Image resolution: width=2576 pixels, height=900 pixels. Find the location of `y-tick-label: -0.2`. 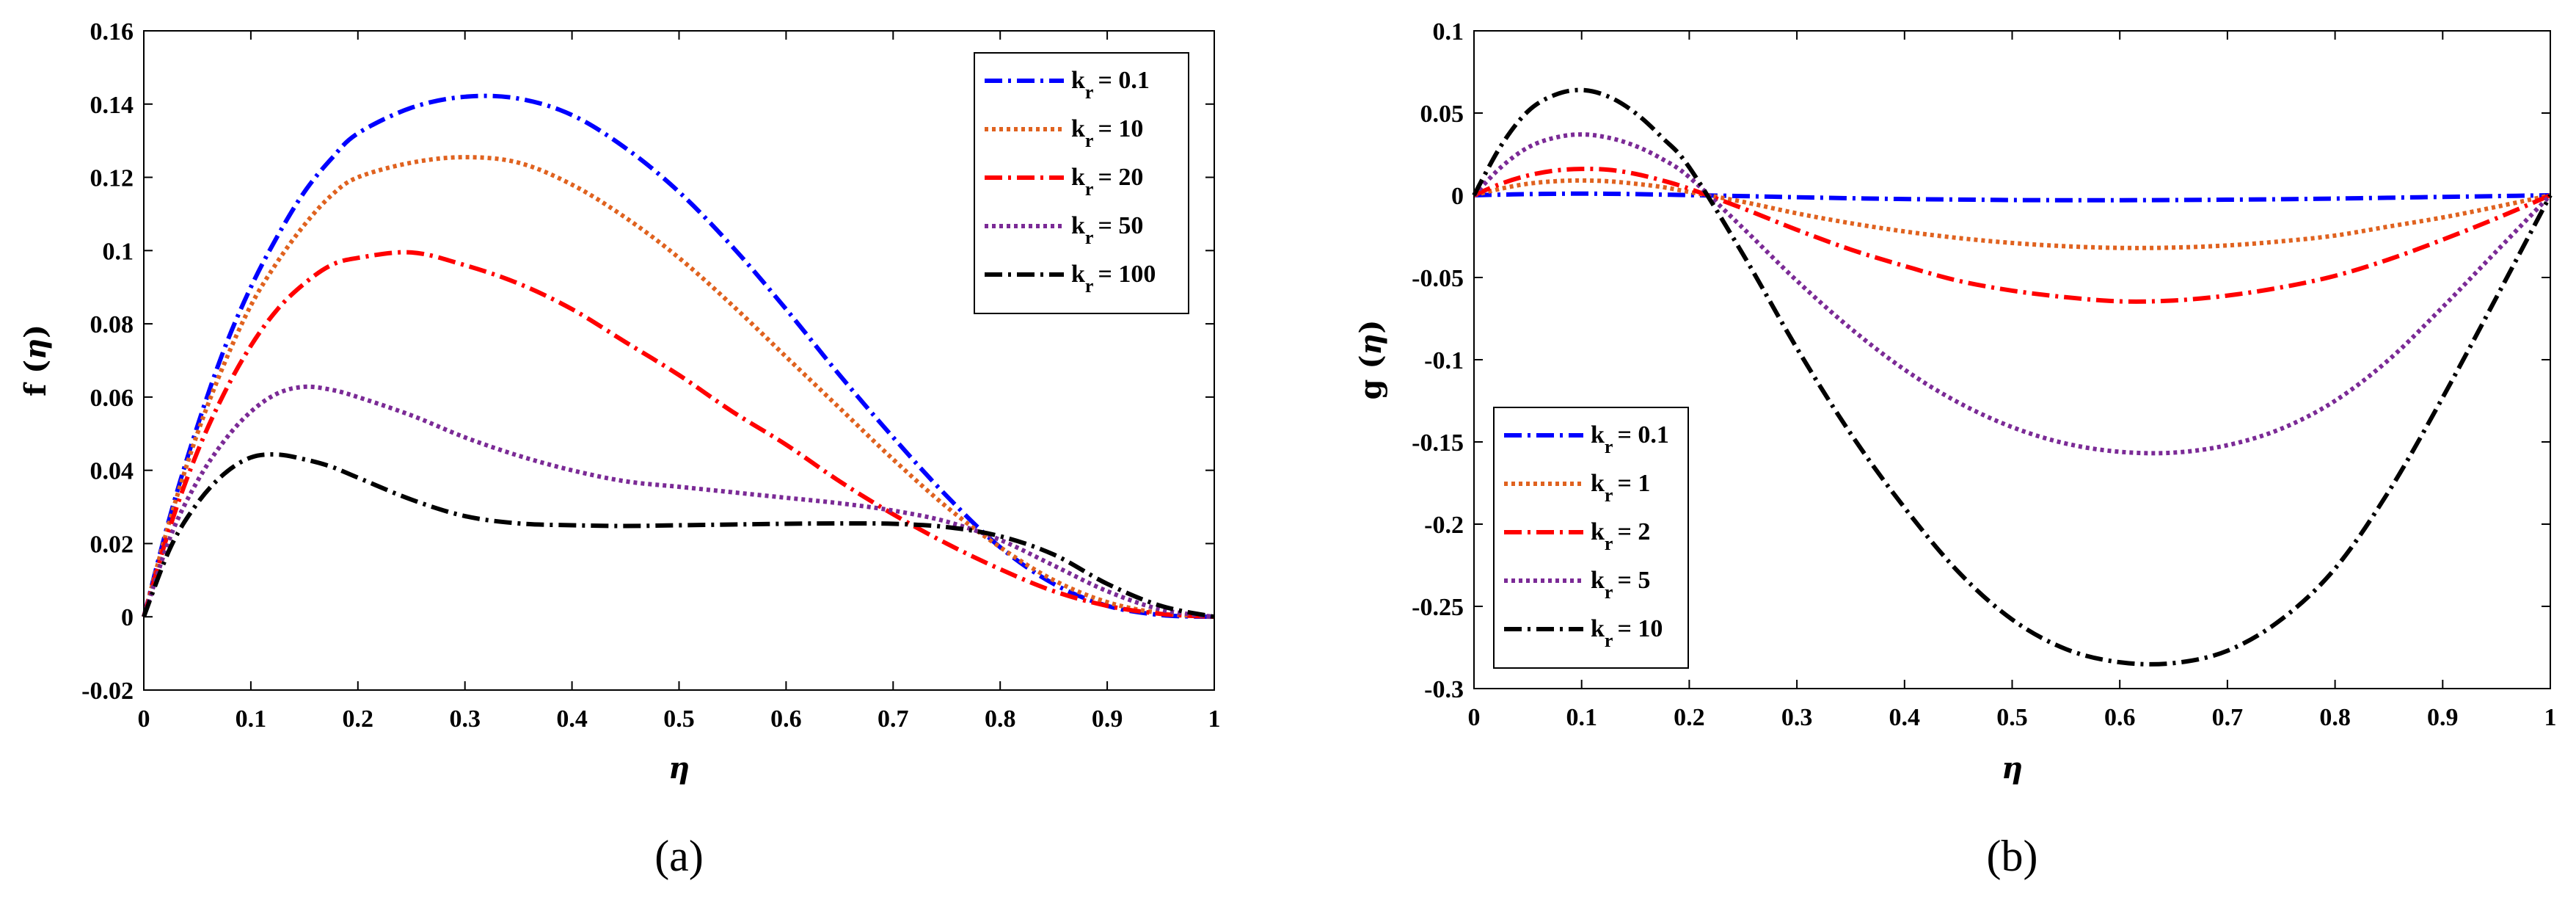

y-tick-label: -0.2 is located at coordinates (1444, 525).